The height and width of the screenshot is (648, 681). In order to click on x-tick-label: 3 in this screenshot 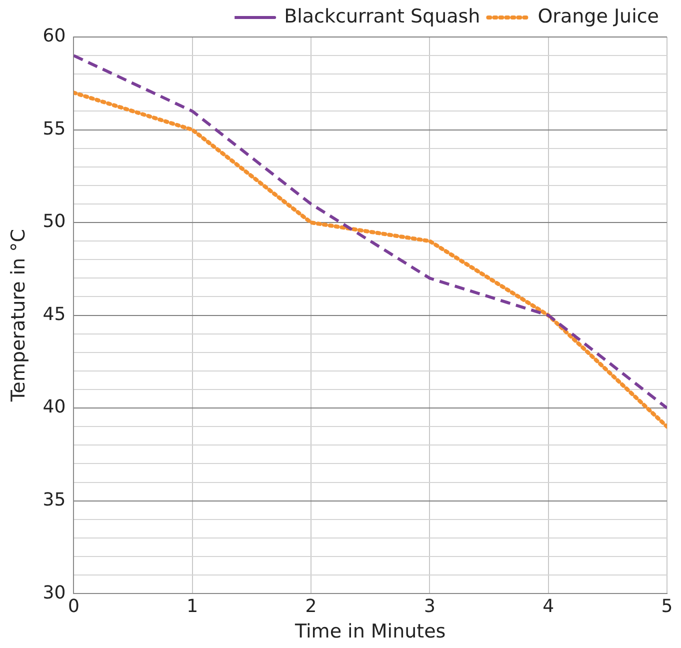, I will do `click(430, 607)`.